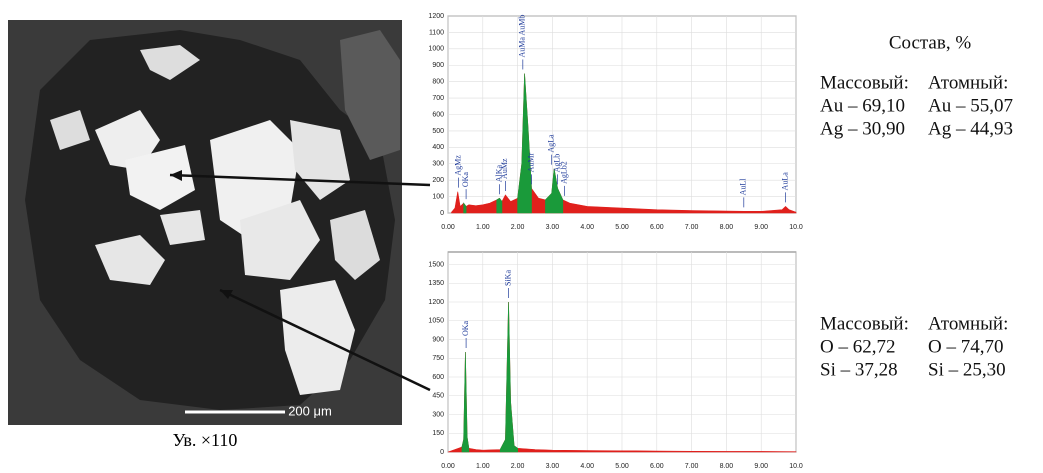 Image resolution: width=1043 pixels, height=473 pixels. I want to click on y-tick-label: 400, so click(438, 147).